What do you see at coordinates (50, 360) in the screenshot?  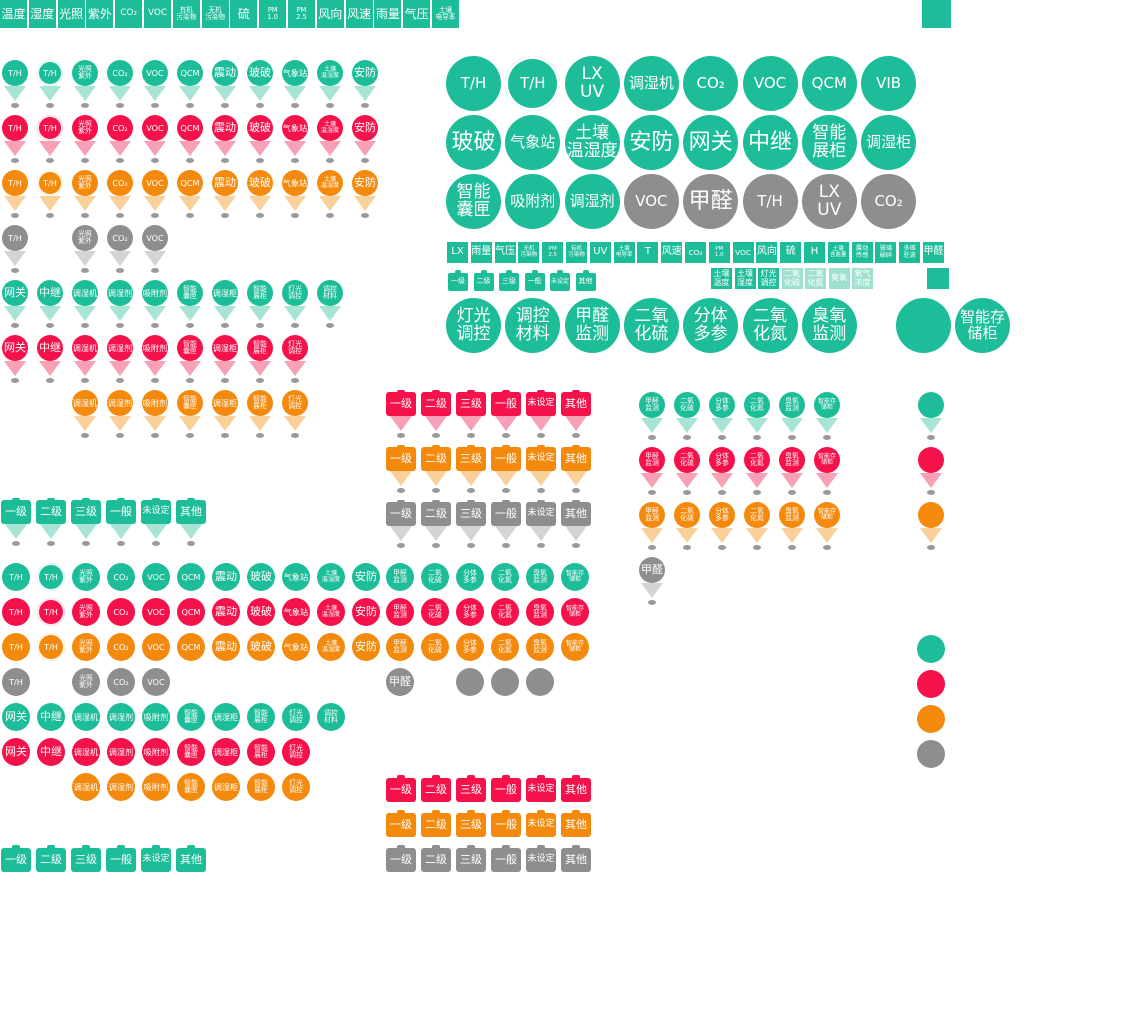 I see `device-pin: 中继` at bounding box center [50, 360].